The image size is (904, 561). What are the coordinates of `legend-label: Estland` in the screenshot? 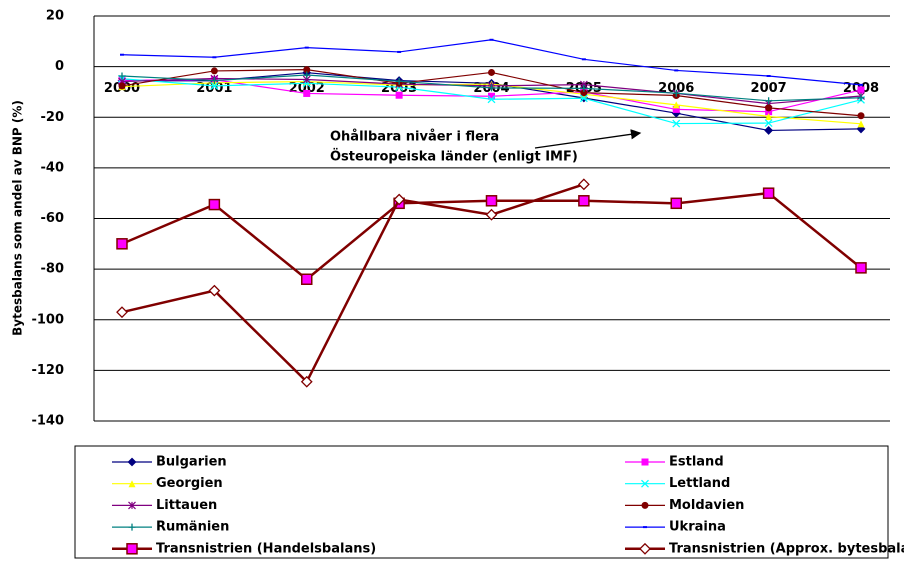 It's located at (696, 462).